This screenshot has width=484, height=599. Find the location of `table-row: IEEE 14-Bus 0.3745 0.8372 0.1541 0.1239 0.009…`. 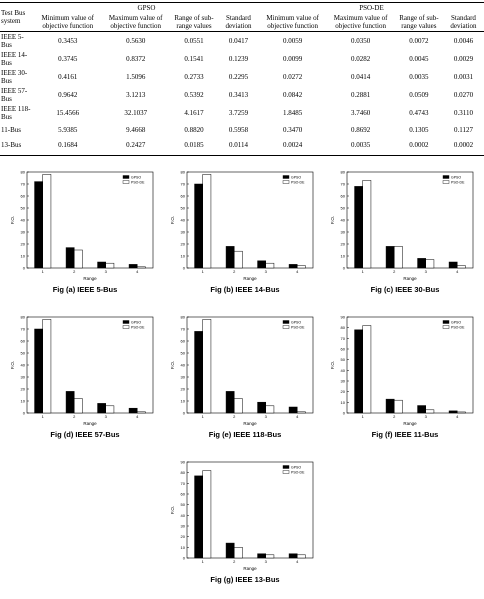

table-row: IEEE 14-Bus 0.3745 0.8372 0.1541 0.1239 0.009… is located at coordinates (242, 59).